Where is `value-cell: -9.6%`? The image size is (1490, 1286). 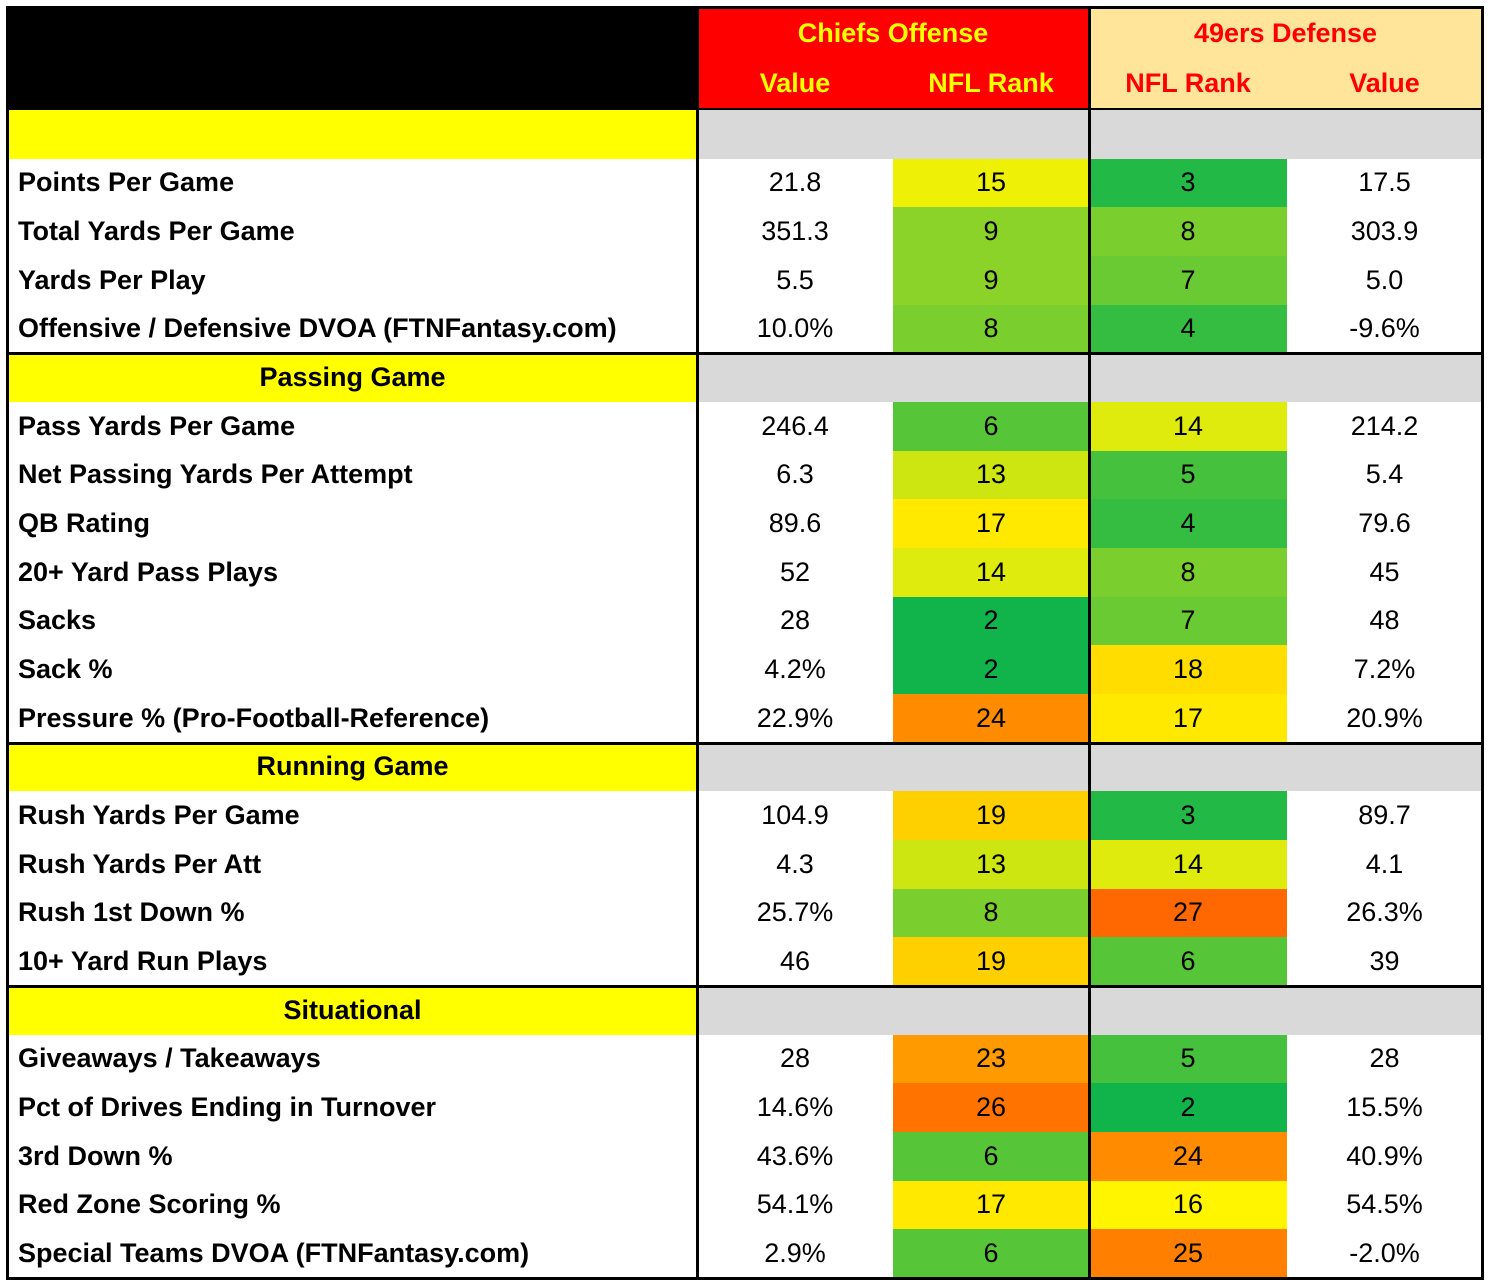 value-cell: -9.6% is located at coordinates (1384, 328).